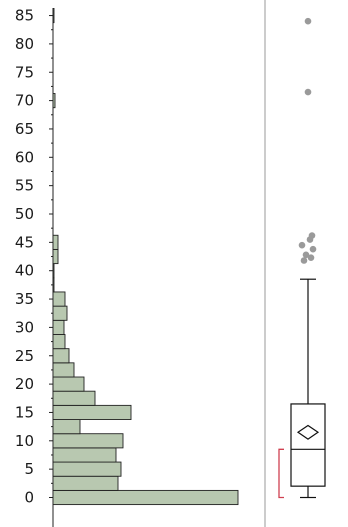  What do you see at coordinates (24, 72) in the screenshot?
I see `y-tick-label: 75` at bounding box center [24, 72].